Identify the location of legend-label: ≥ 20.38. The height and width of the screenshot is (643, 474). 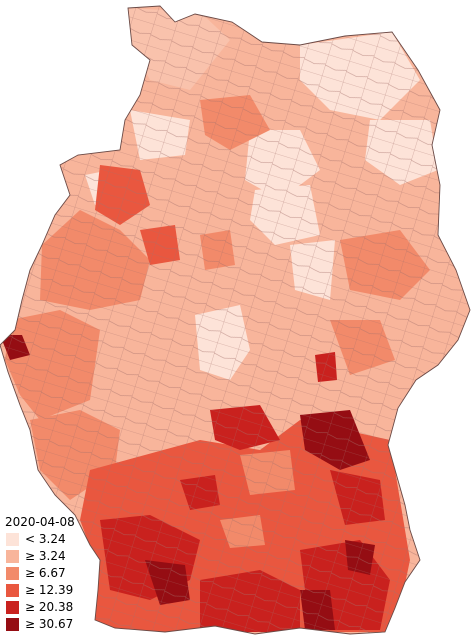
(49, 607).